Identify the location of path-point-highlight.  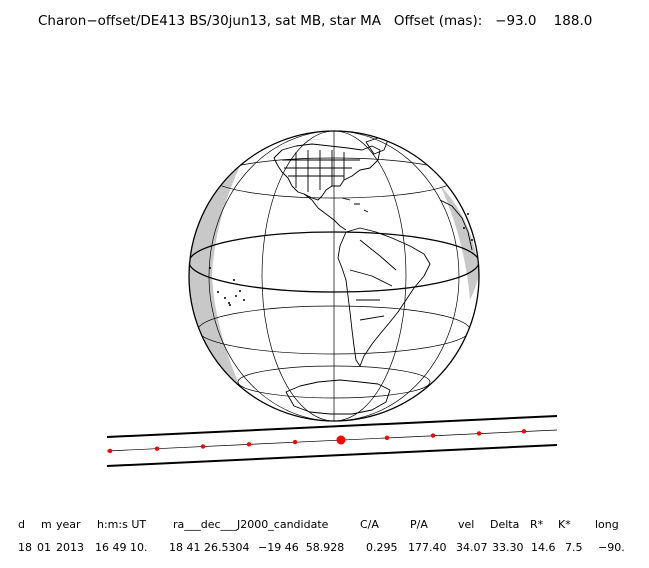
(341, 440).